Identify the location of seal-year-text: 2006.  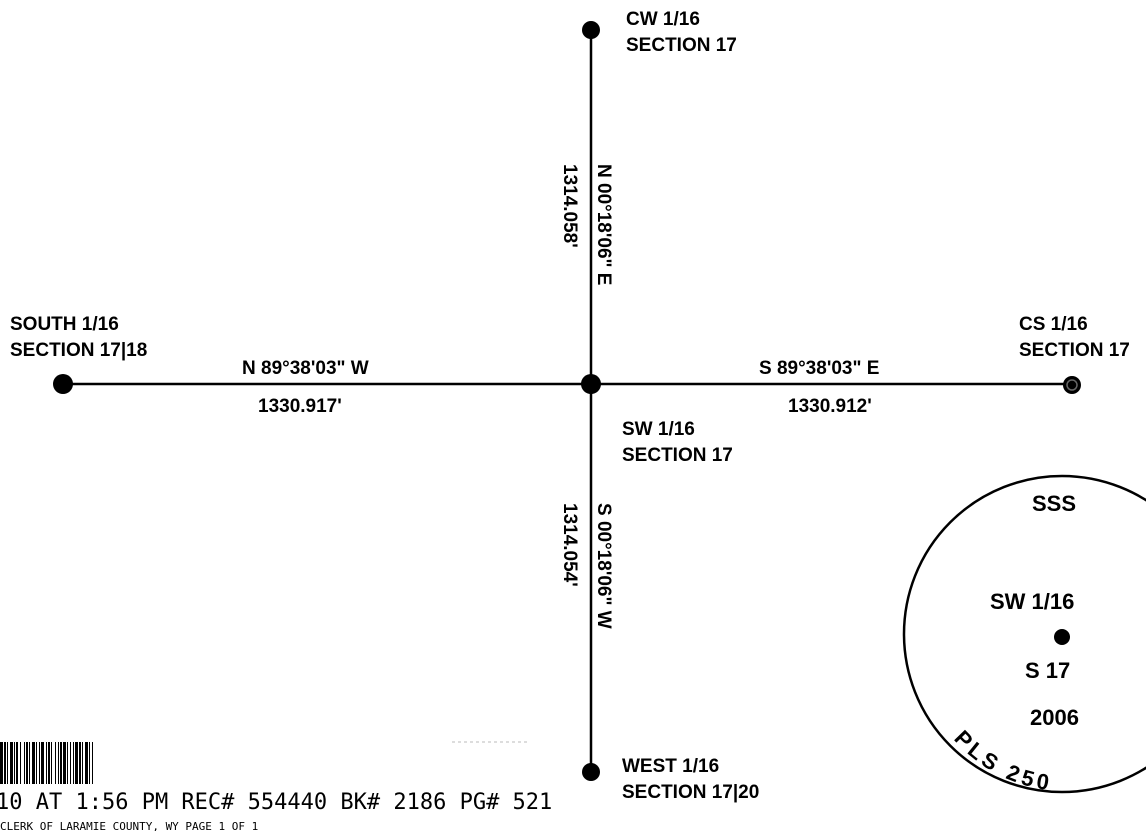
(1054, 717).